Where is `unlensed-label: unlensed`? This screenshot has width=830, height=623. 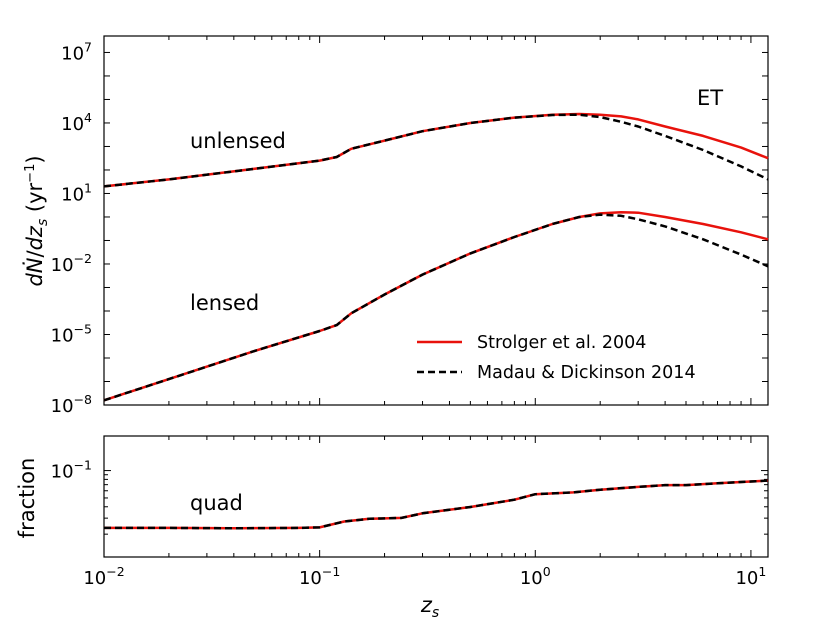
unlensed-label: unlensed is located at coordinates (238, 141).